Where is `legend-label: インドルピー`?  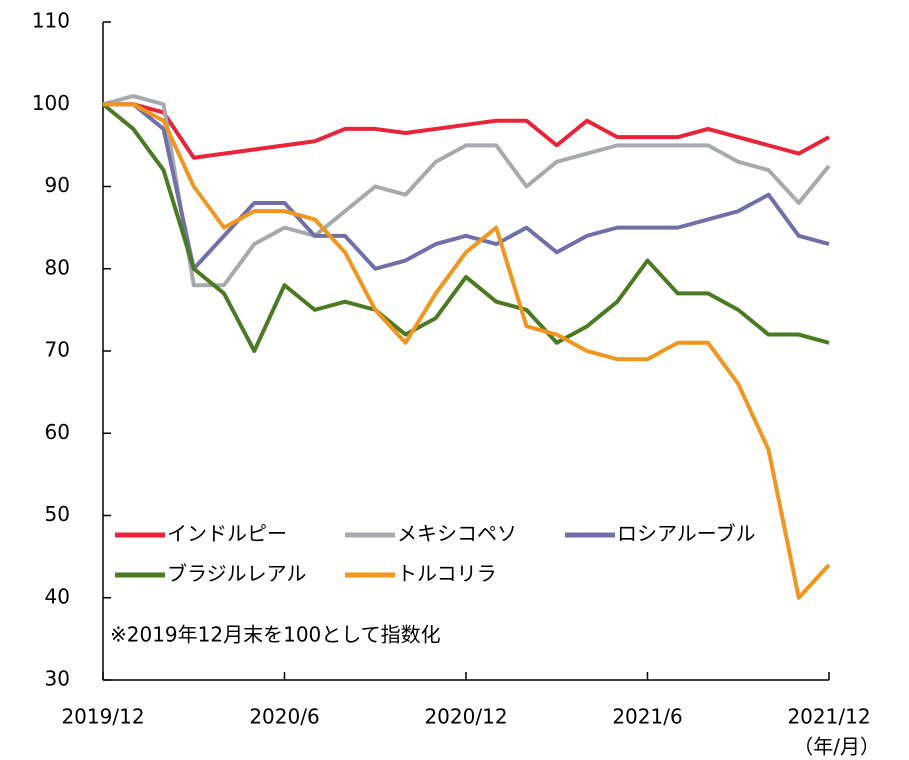 legend-label: インドルピー is located at coordinates (227, 534).